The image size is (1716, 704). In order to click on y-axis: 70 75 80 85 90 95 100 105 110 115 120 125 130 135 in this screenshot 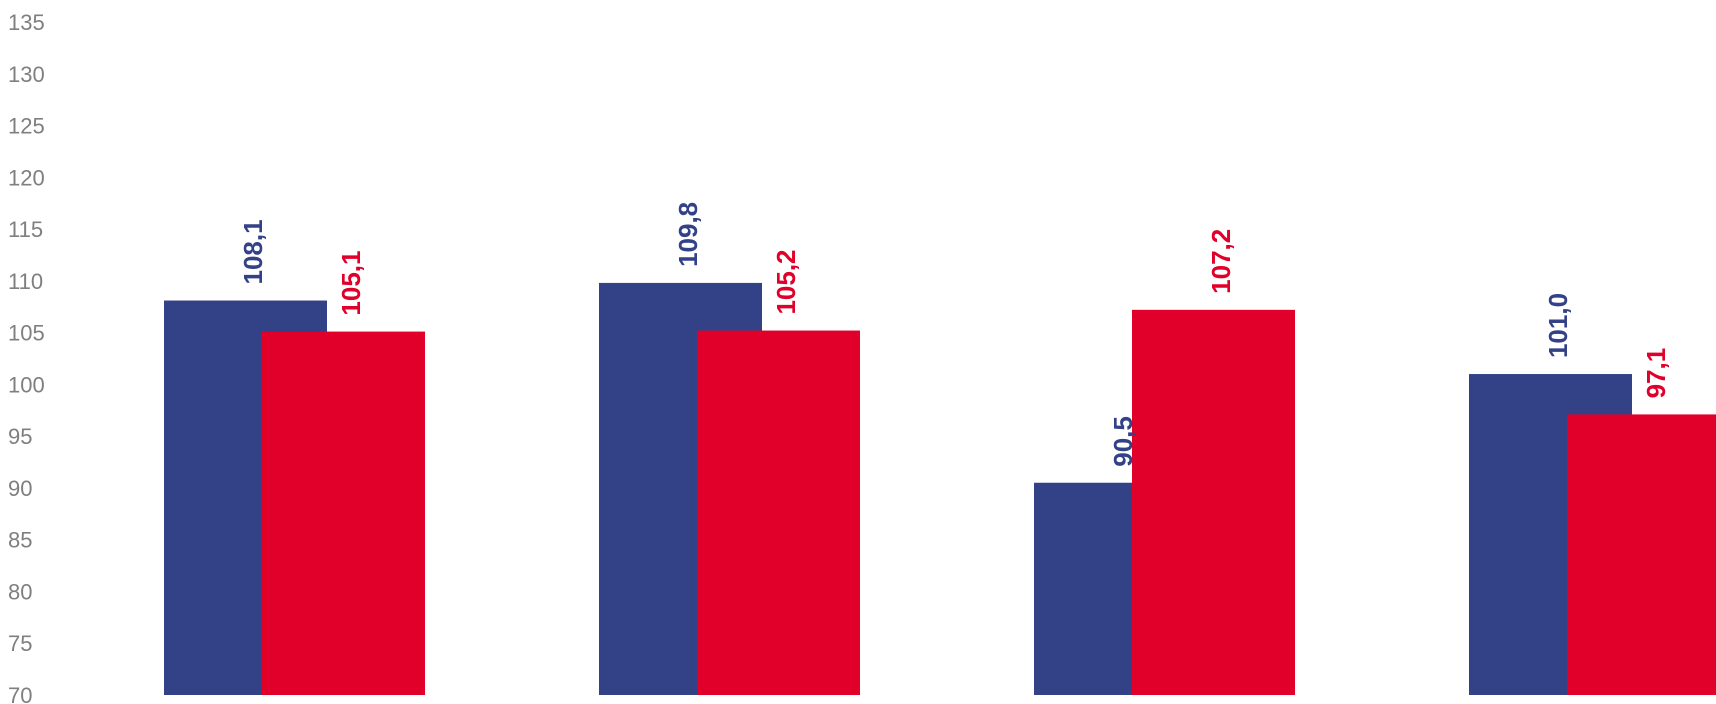, I will do `click(26, 357)`.